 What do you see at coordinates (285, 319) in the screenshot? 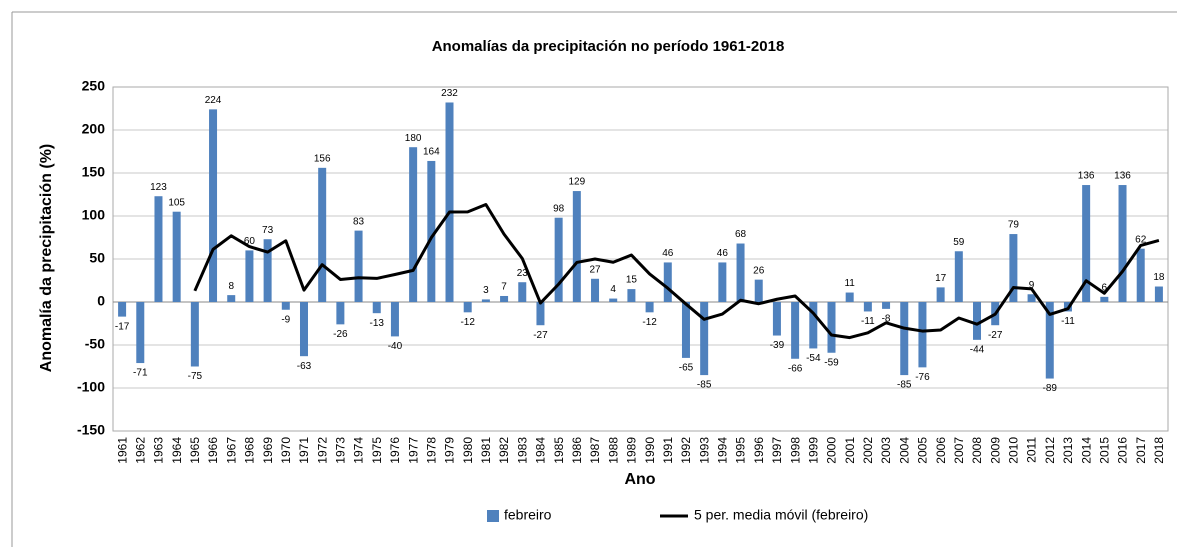
I see `data-label: -9` at bounding box center [285, 319].